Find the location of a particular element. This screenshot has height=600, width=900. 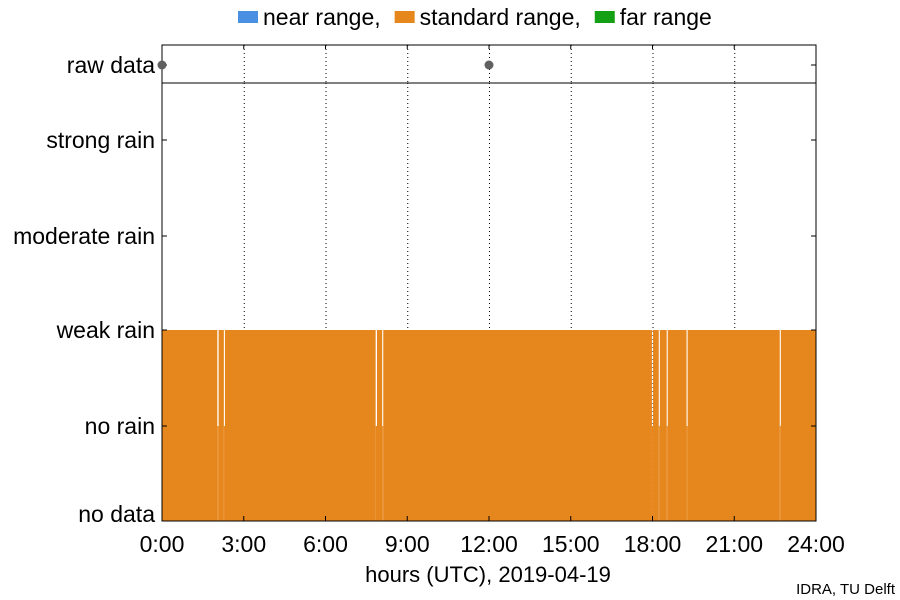

raw-data-panel: raw data is located at coordinates (442, 64).